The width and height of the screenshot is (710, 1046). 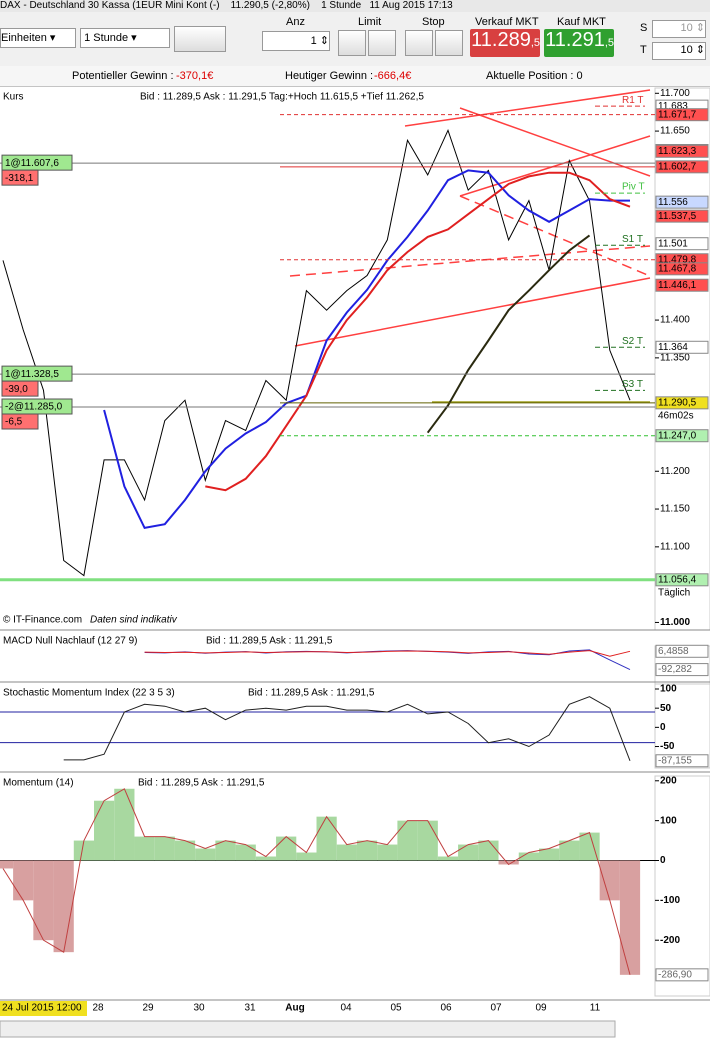 What do you see at coordinates (675, 974) in the screenshot?
I see `value-tag: -286,90` at bounding box center [675, 974].